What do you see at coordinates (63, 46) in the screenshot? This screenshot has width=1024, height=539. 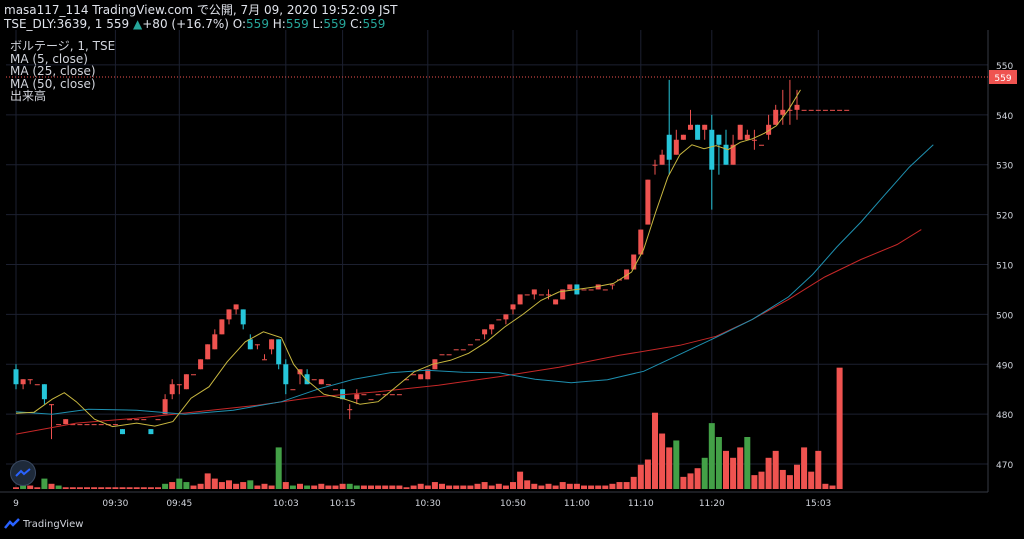 I see `legend-main-series: ボルテージ, 1, TSE` at bounding box center [63, 46].